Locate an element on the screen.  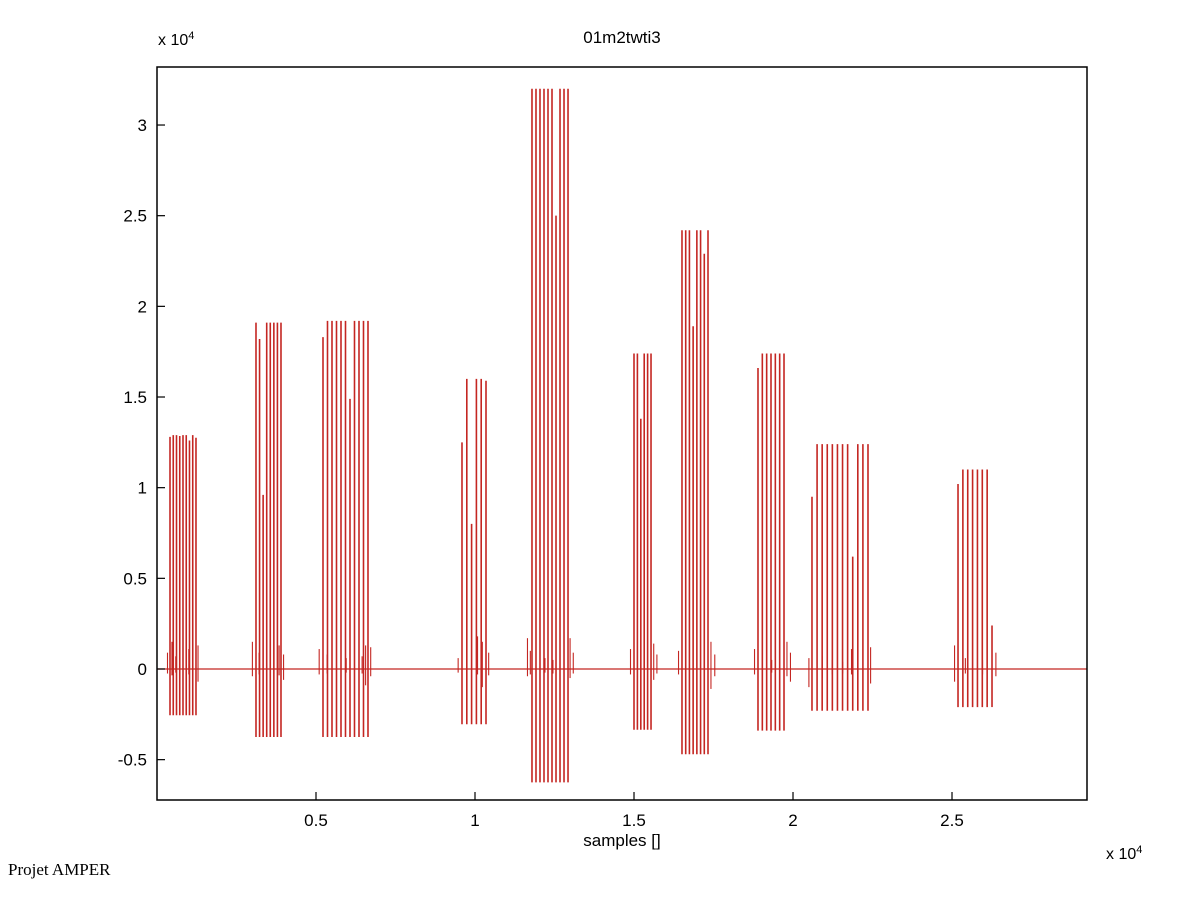
y-axis-exponent-power: 4 is located at coordinates (191, 36).